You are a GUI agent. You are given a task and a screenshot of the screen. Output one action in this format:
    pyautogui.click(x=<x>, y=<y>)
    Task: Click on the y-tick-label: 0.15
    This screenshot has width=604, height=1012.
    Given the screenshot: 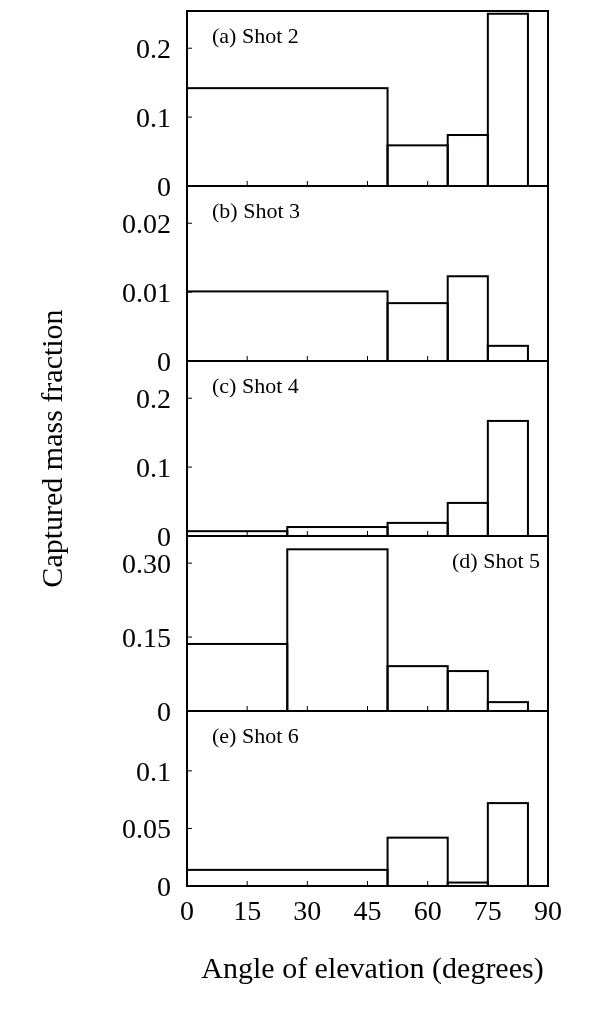 What is the action you would take?
    pyautogui.click(x=146, y=637)
    